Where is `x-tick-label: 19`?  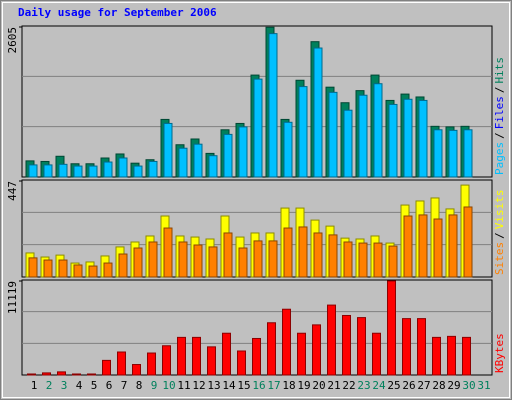 x-tick-label: 19 is located at coordinates (303, 385).